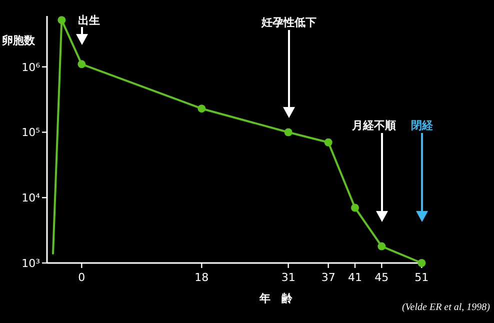 This screenshot has height=323, width=494. I want to click on annotation: 出生, so click(89, 20).